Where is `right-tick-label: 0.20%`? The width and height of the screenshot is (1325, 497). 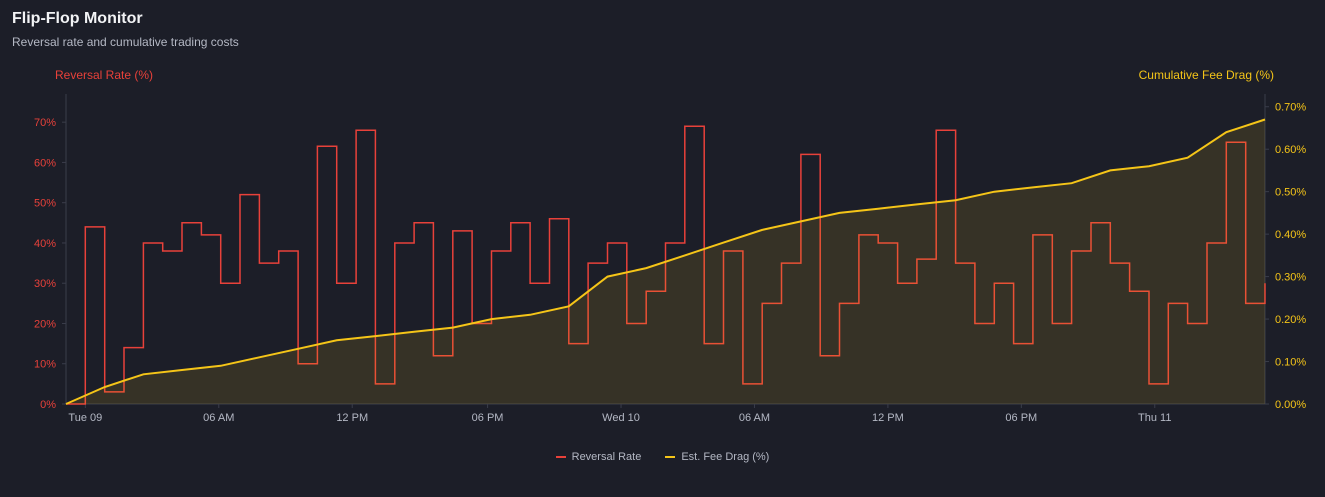
right-tick-label: 0.20% is located at coordinates (1290, 320).